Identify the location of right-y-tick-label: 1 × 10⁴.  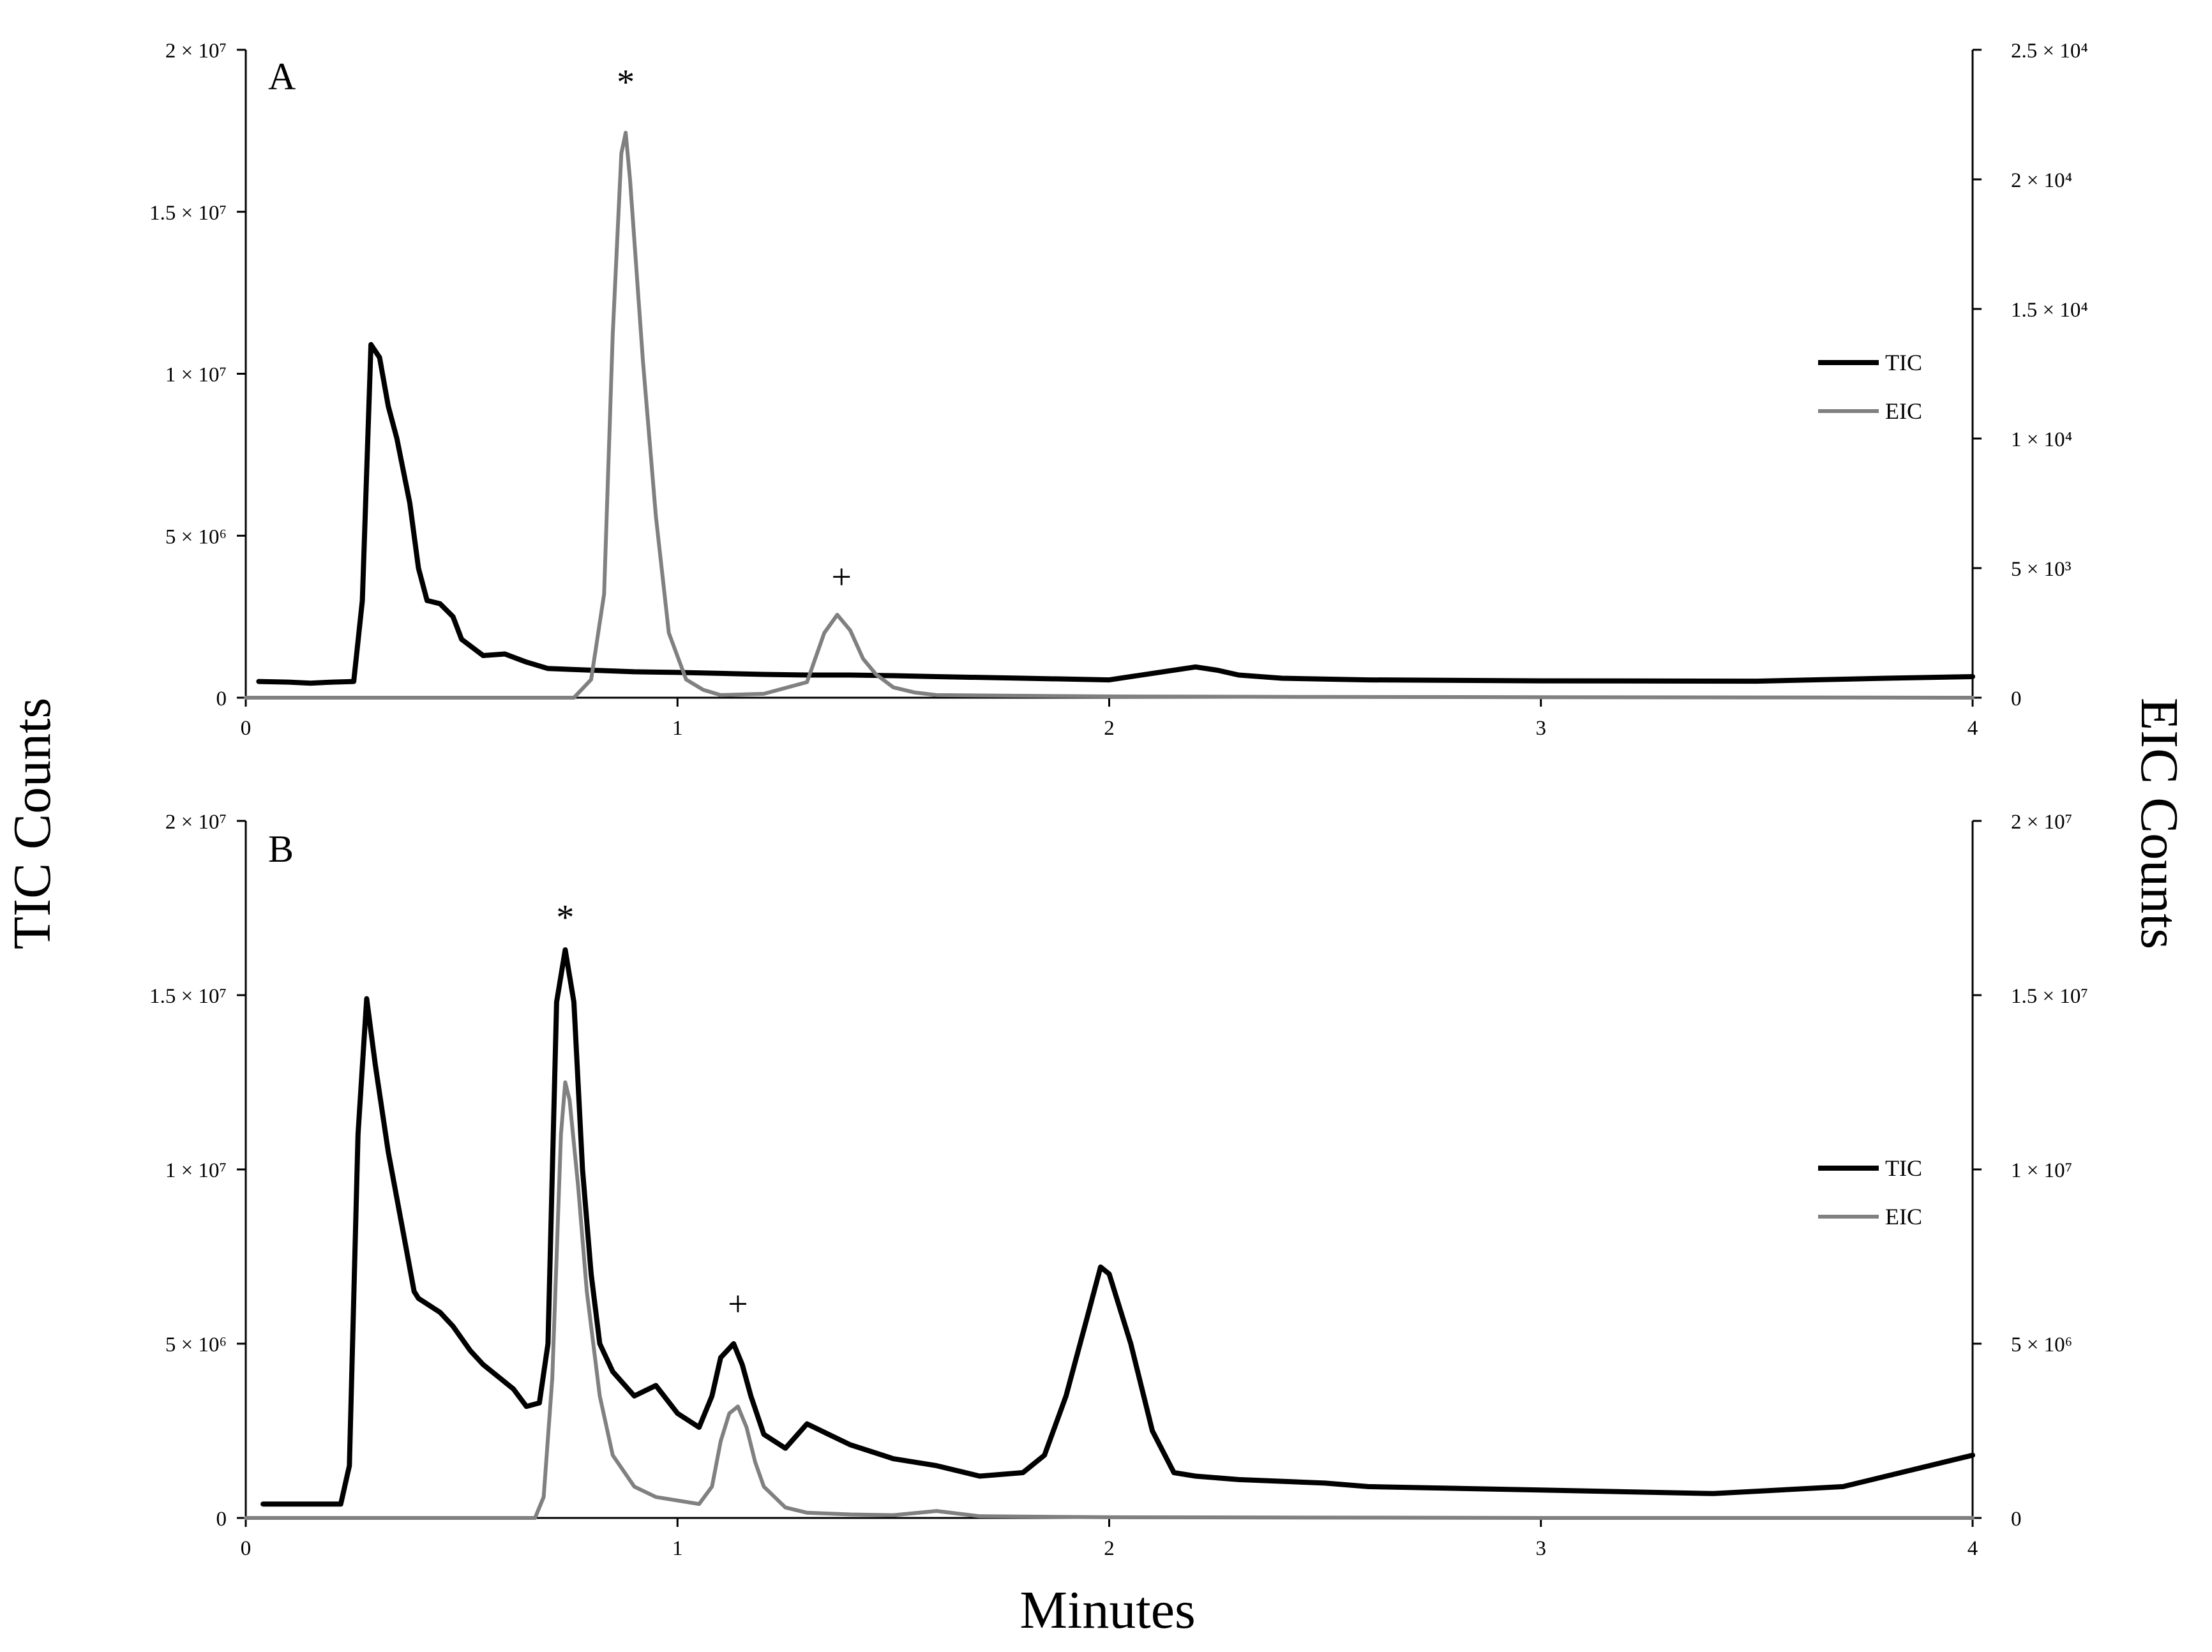
(2041, 439).